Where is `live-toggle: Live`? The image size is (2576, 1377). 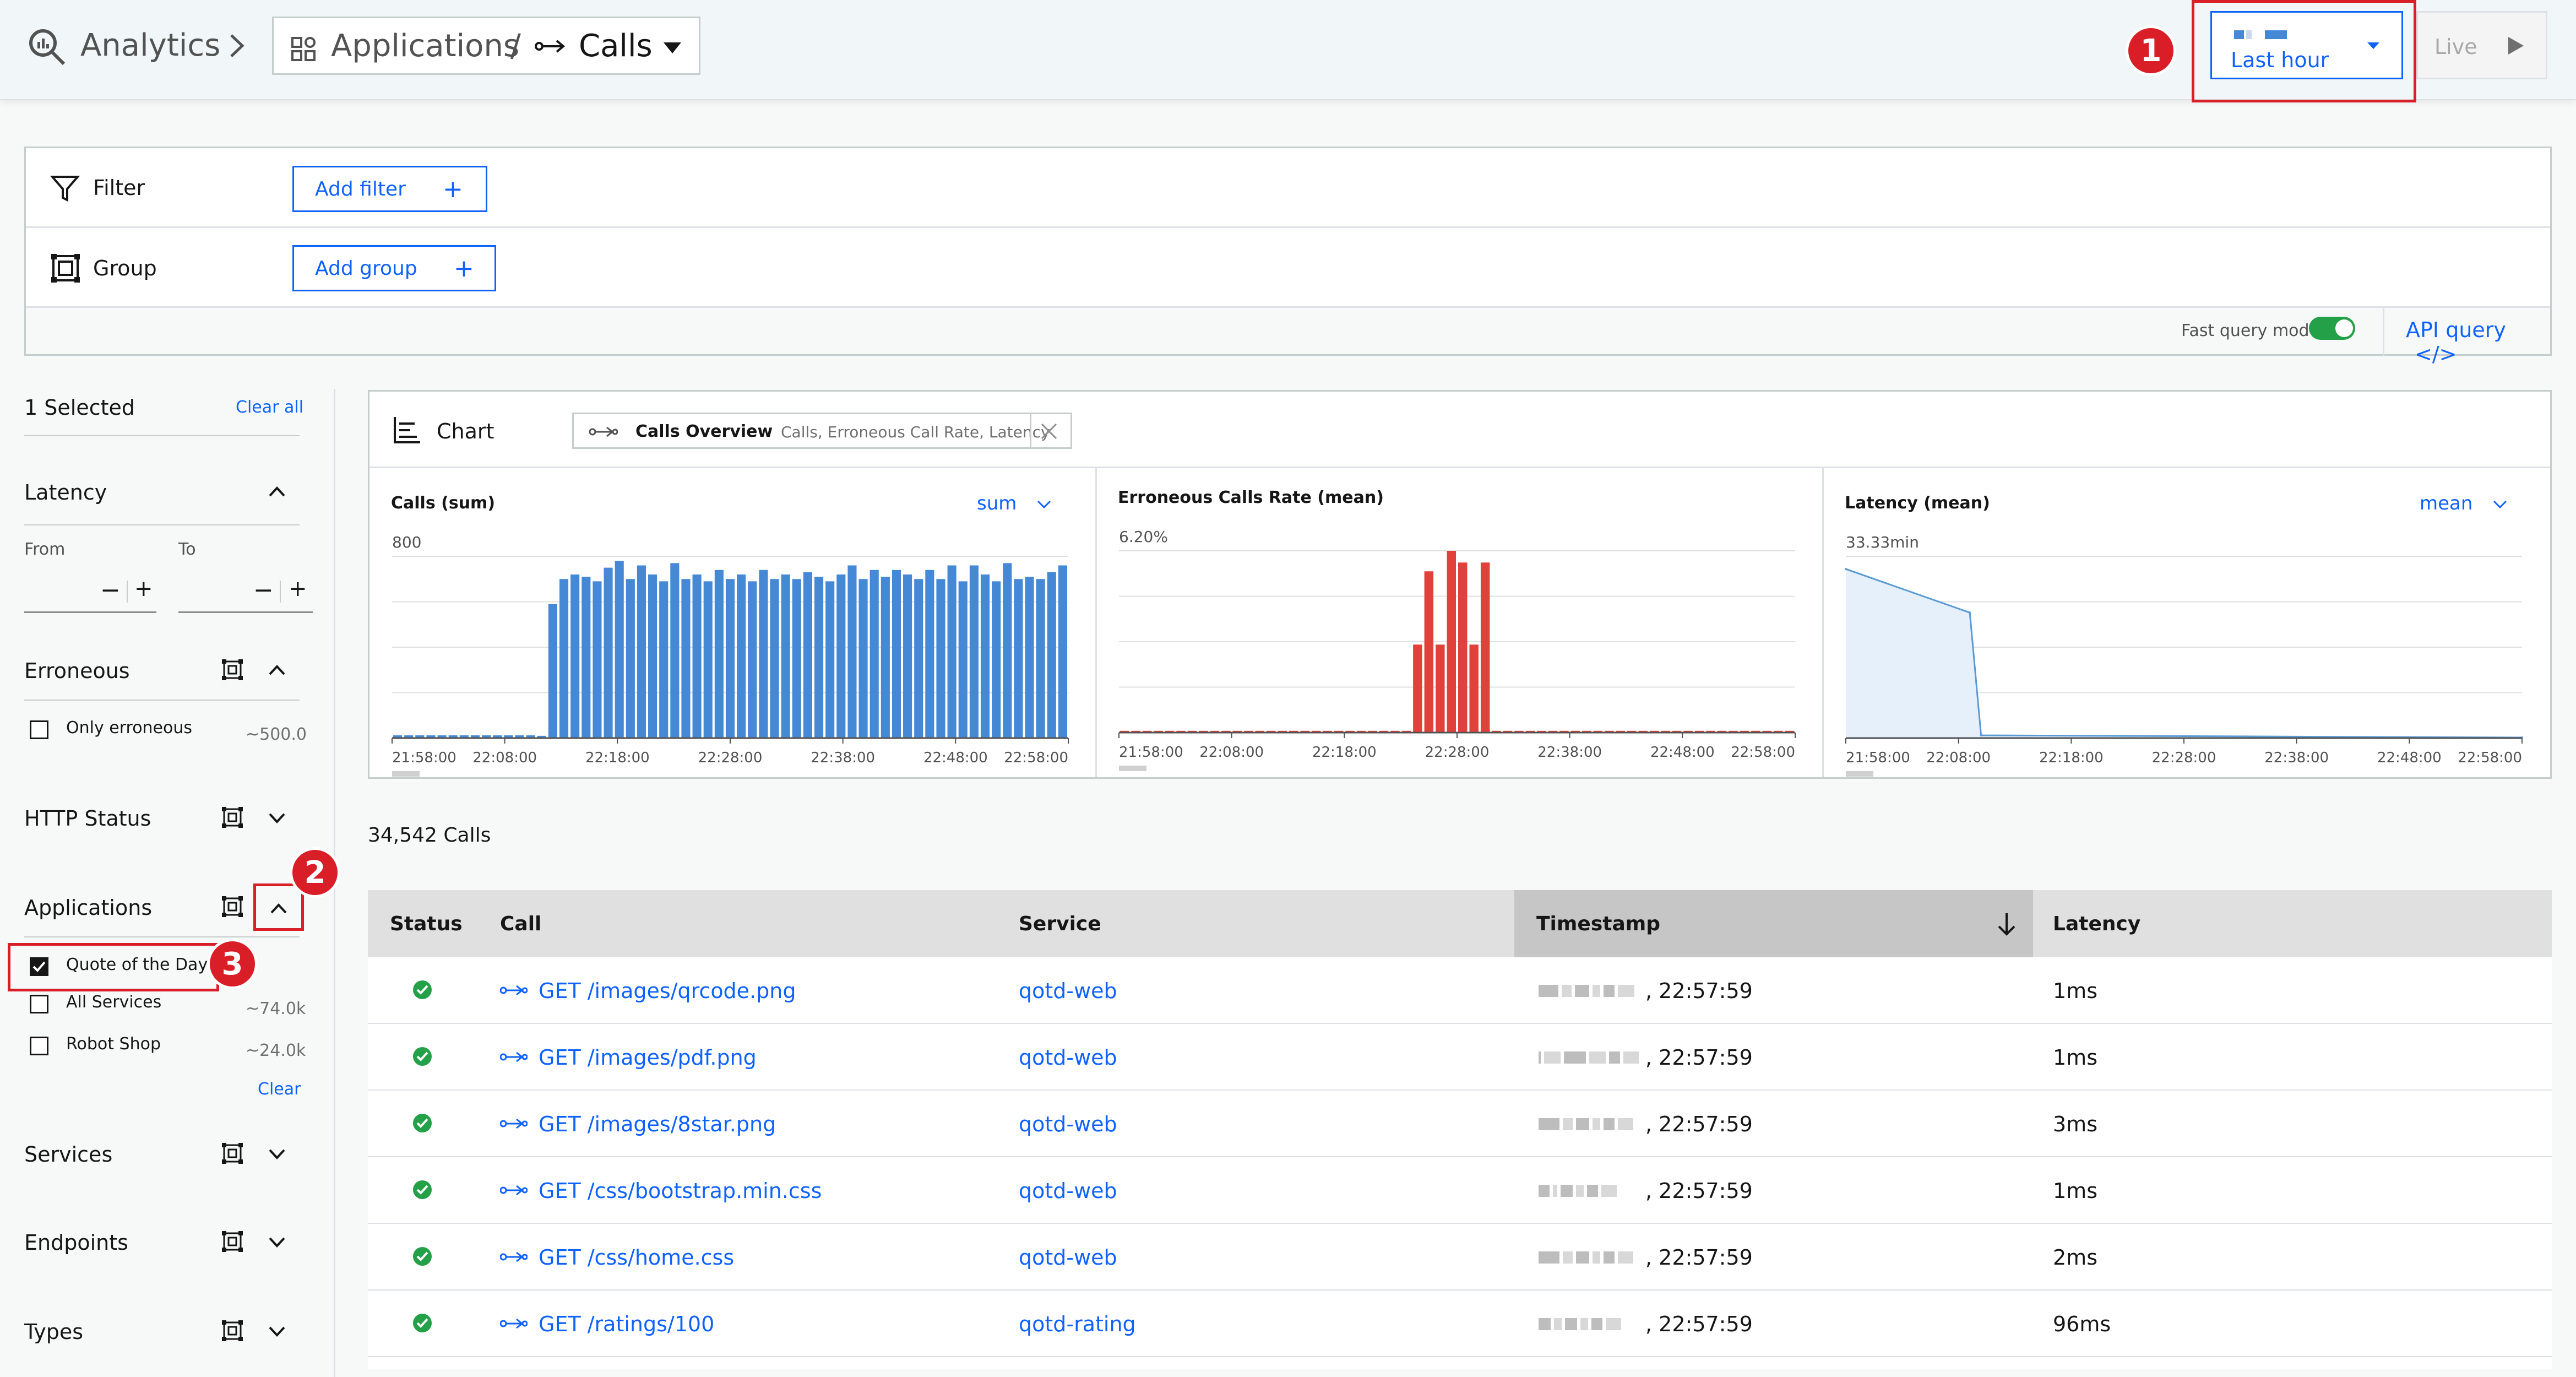
live-toggle: Live is located at coordinates (2482, 45).